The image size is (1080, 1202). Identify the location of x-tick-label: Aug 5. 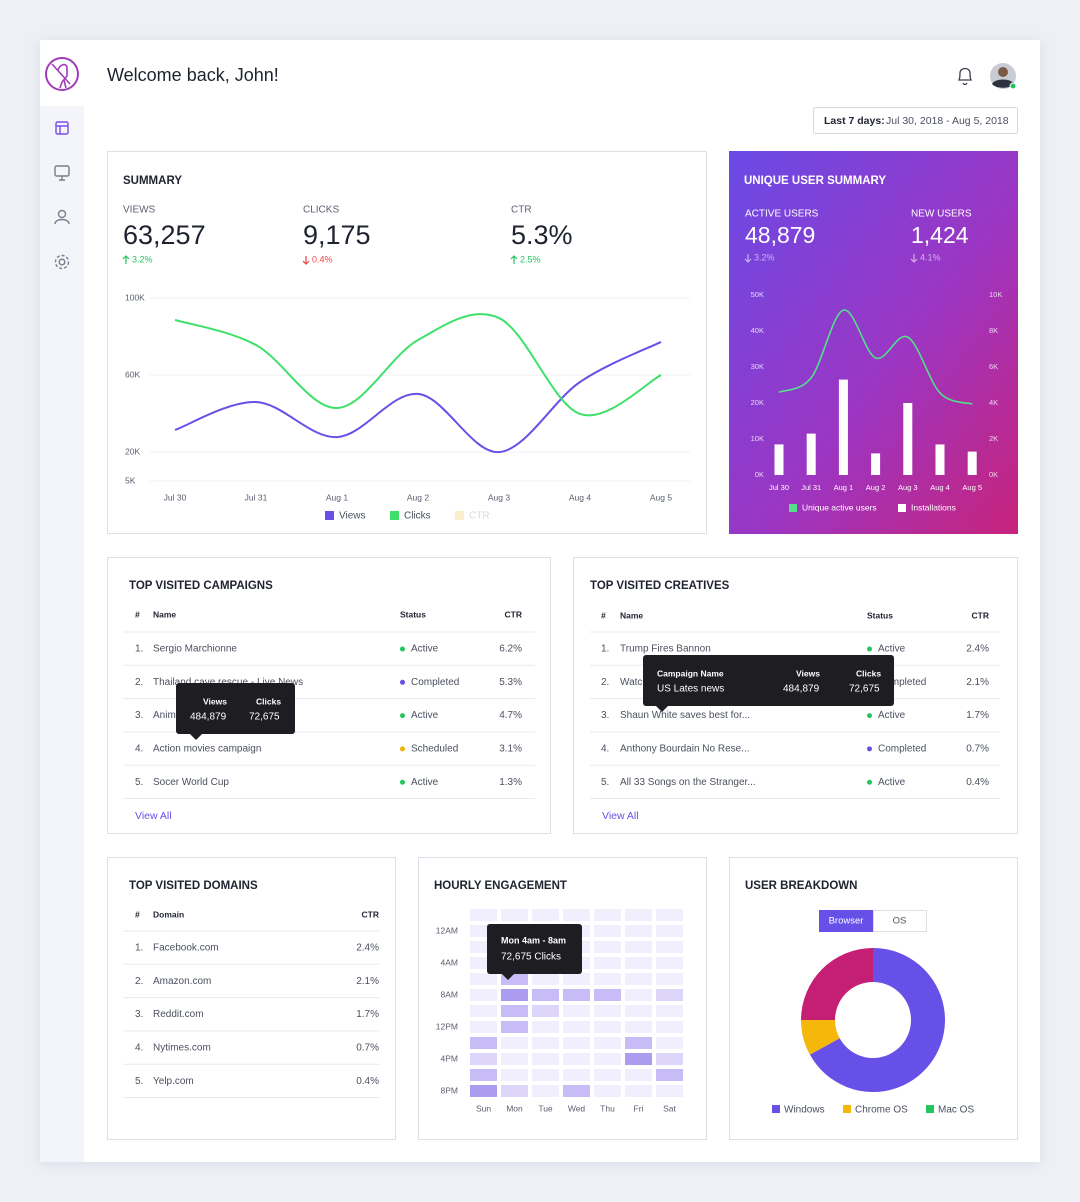
(661, 497).